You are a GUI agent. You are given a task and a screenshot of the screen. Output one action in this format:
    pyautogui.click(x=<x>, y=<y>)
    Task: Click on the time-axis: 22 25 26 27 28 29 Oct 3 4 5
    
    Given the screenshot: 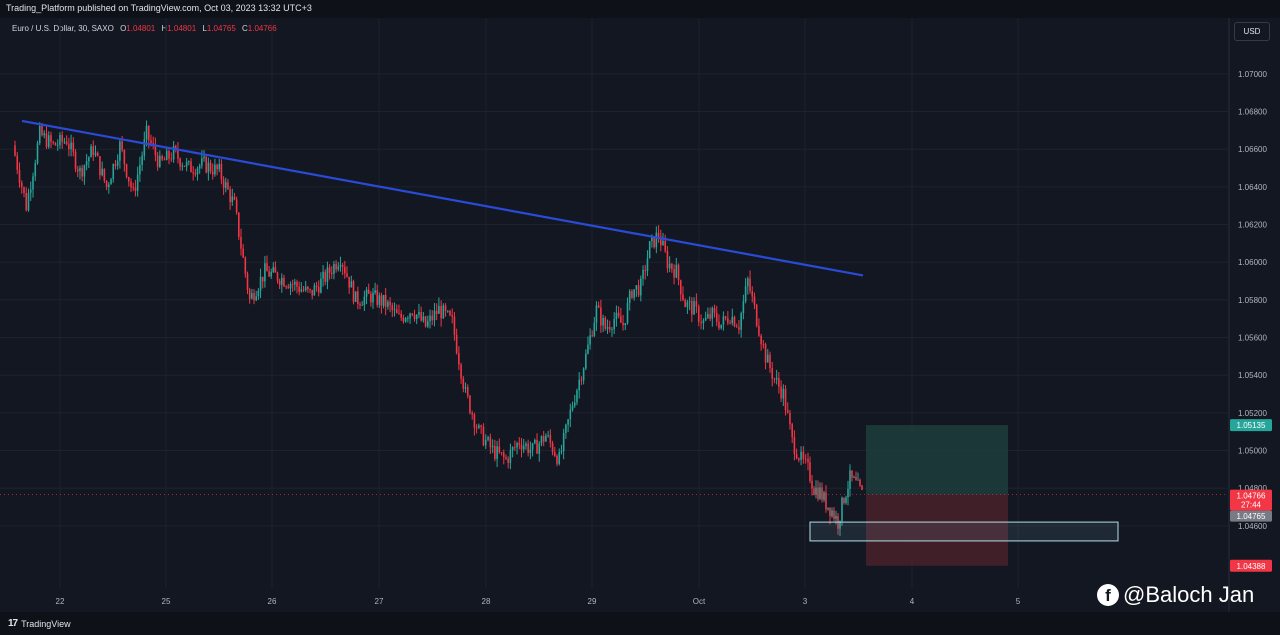 What is the action you would take?
    pyautogui.click(x=538, y=601)
    